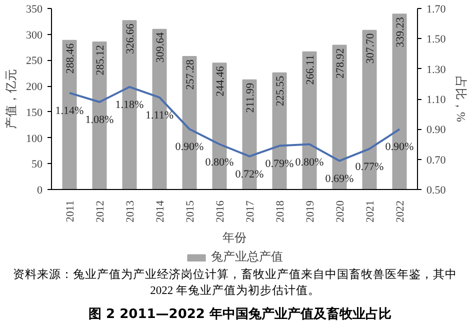  I want to click on data-label: 225.55, so click(280, 90).